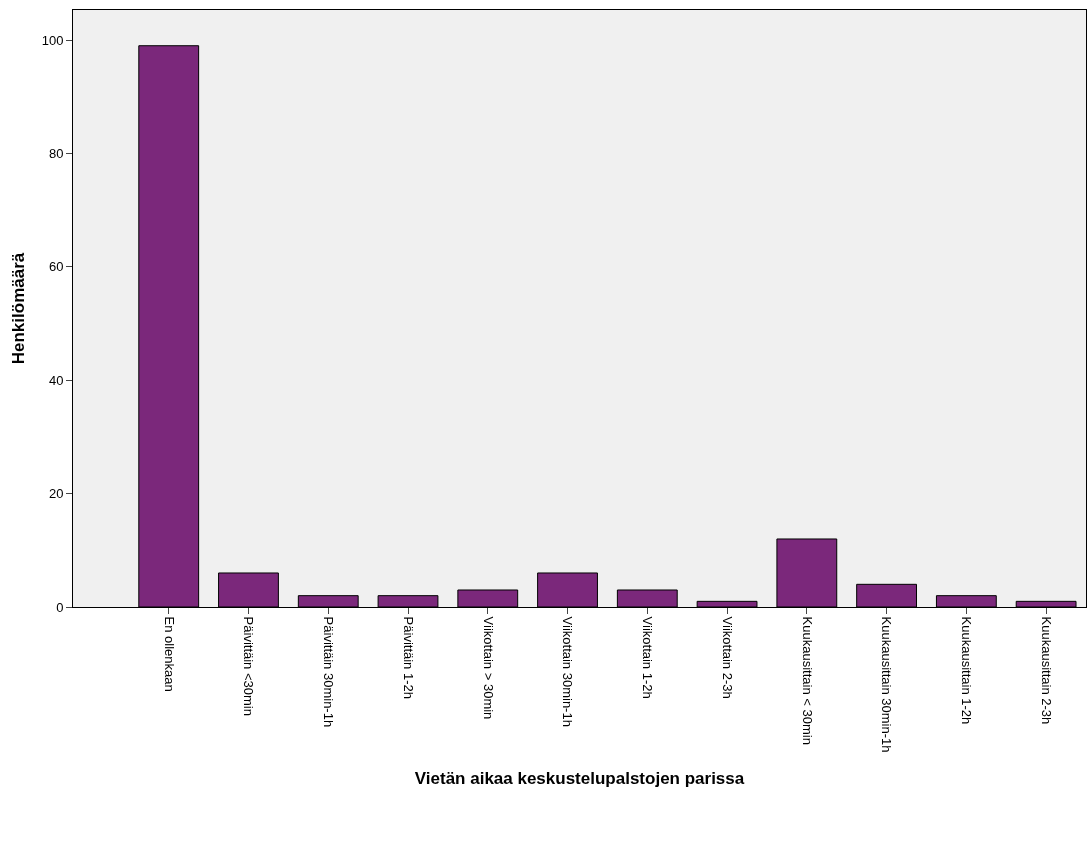 The image size is (1087, 868). I want to click on x-tick-label: Viikottain > 30min, so click(488, 668).